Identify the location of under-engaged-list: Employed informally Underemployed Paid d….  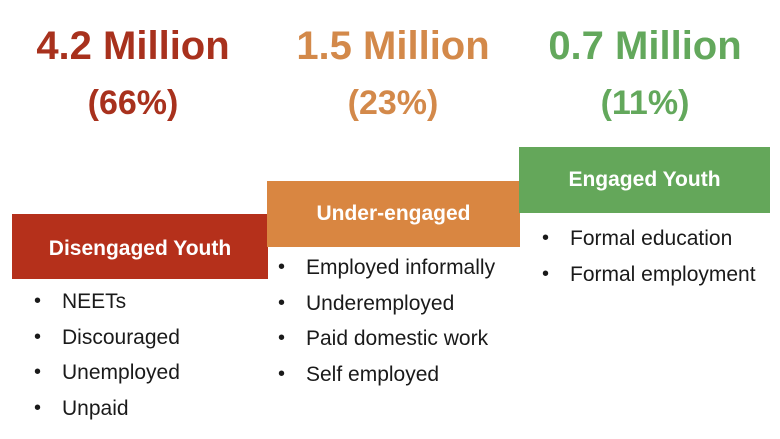
(386, 321).